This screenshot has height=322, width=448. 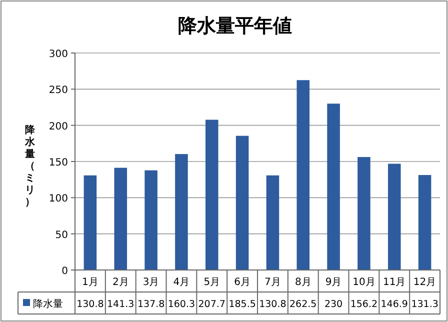 What do you see at coordinates (364, 304) in the screenshot?
I see `data-label: 156.2` at bounding box center [364, 304].